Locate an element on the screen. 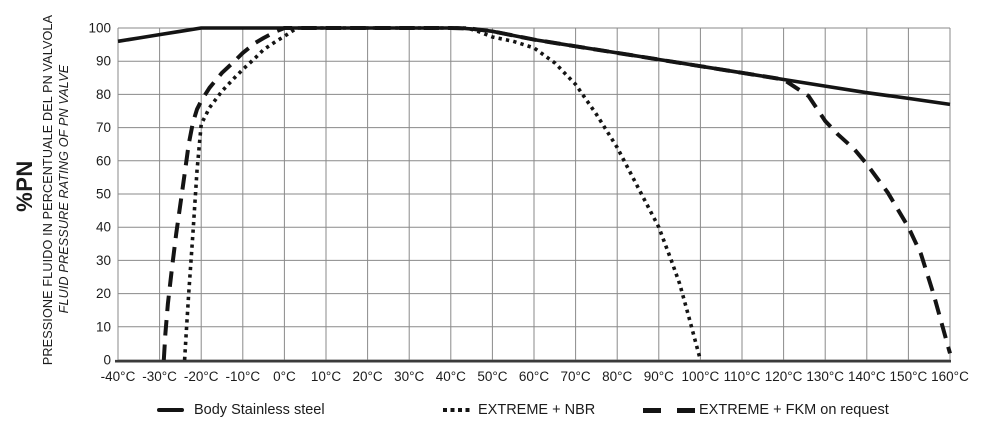 The image size is (988, 442). y-axis-title-english: FLUID PRESSURE RATING OF PN VALVE is located at coordinates (64, 189).